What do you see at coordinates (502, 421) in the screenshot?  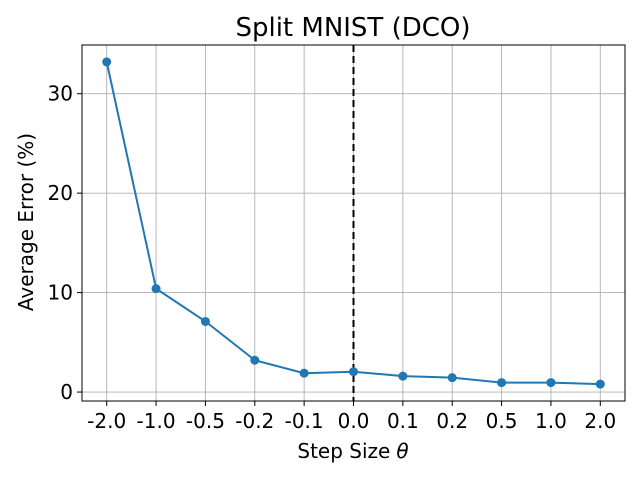 I see `x-tick-label: 0.5` at bounding box center [502, 421].